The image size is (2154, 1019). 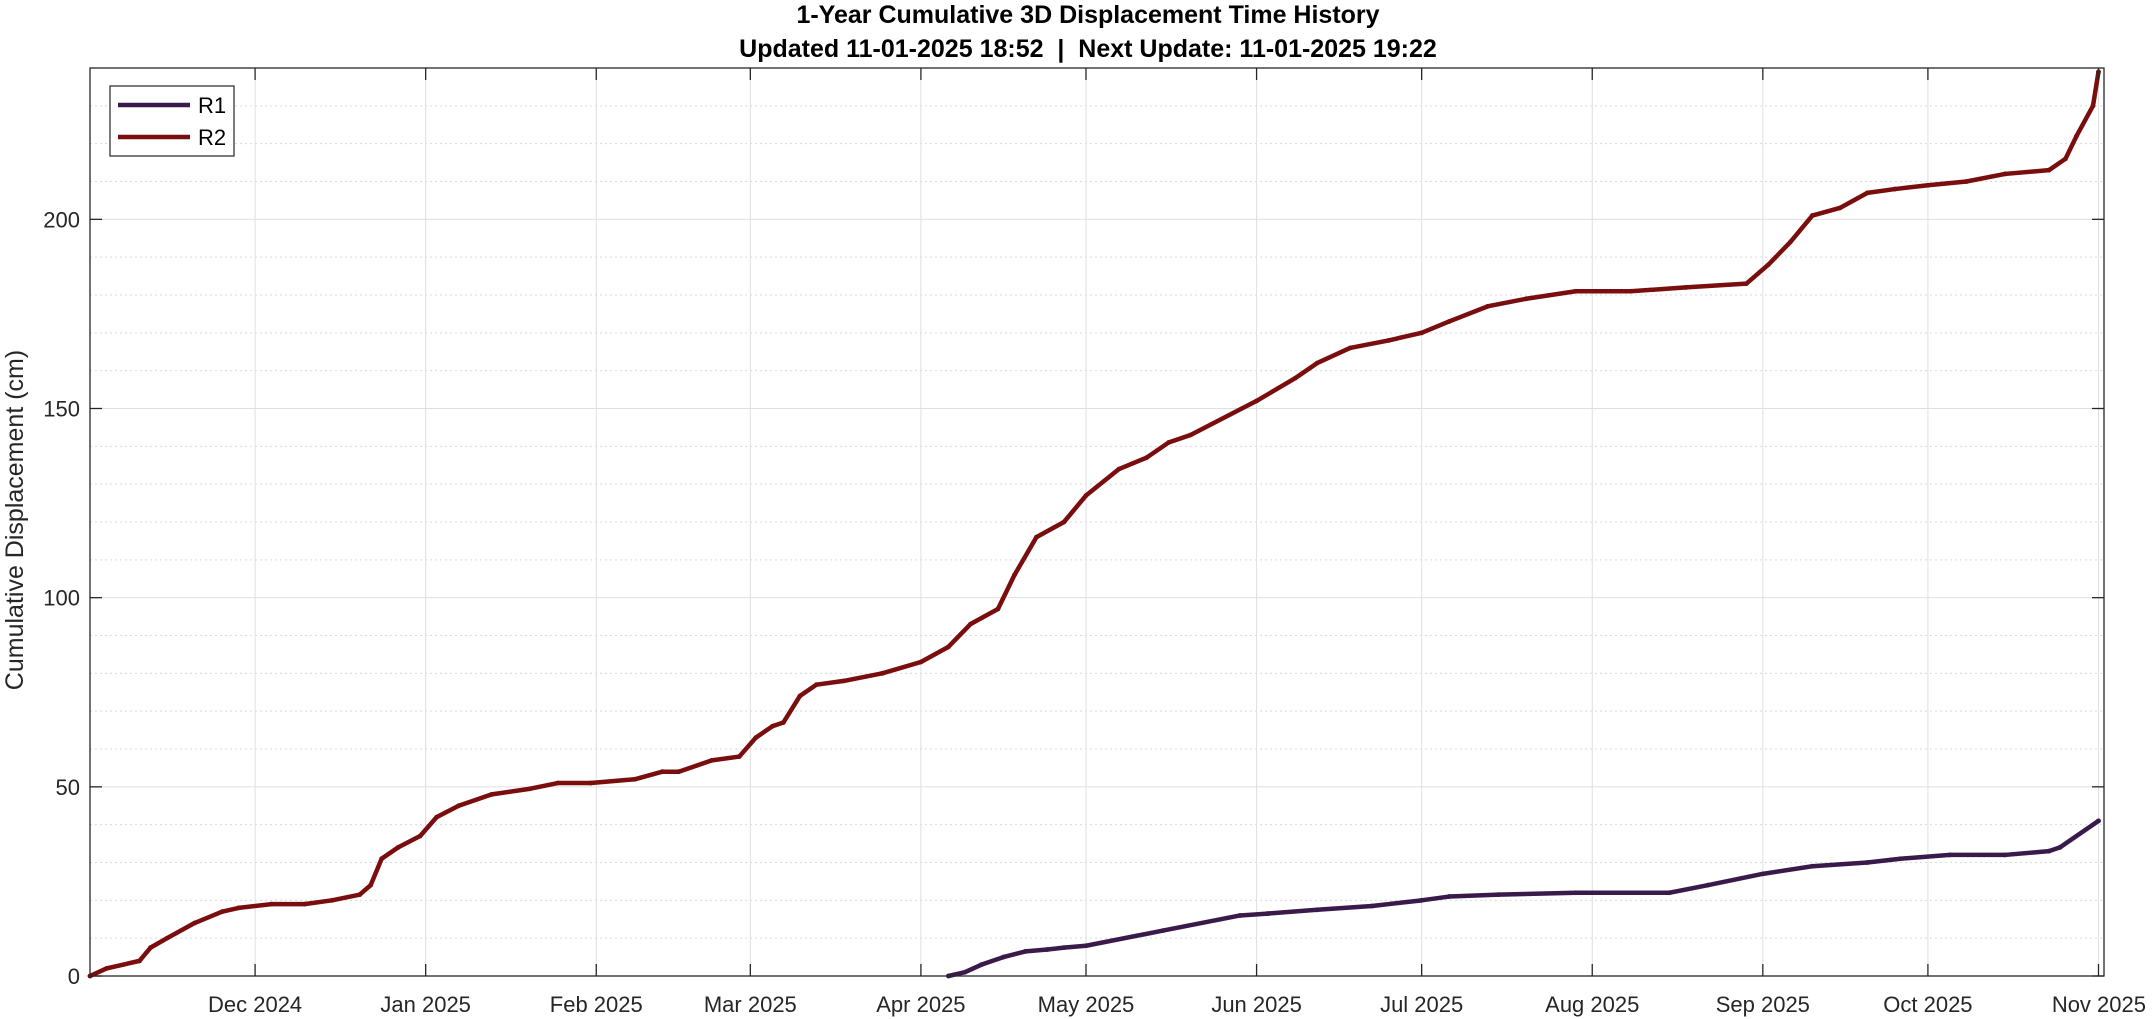 What do you see at coordinates (1086, 1004) in the screenshot?
I see `x-tick-label: May 2025` at bounding box center [1086, 1004].